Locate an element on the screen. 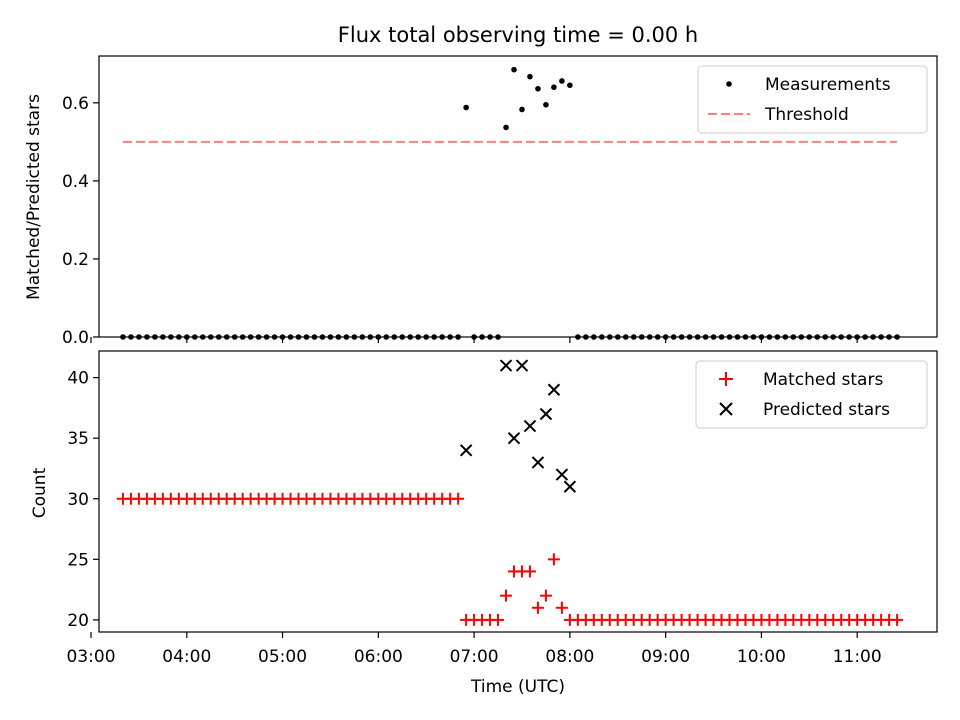 The image size is (960, 720). x-tick-label: 04:00 is located at coordinates (186, 657).